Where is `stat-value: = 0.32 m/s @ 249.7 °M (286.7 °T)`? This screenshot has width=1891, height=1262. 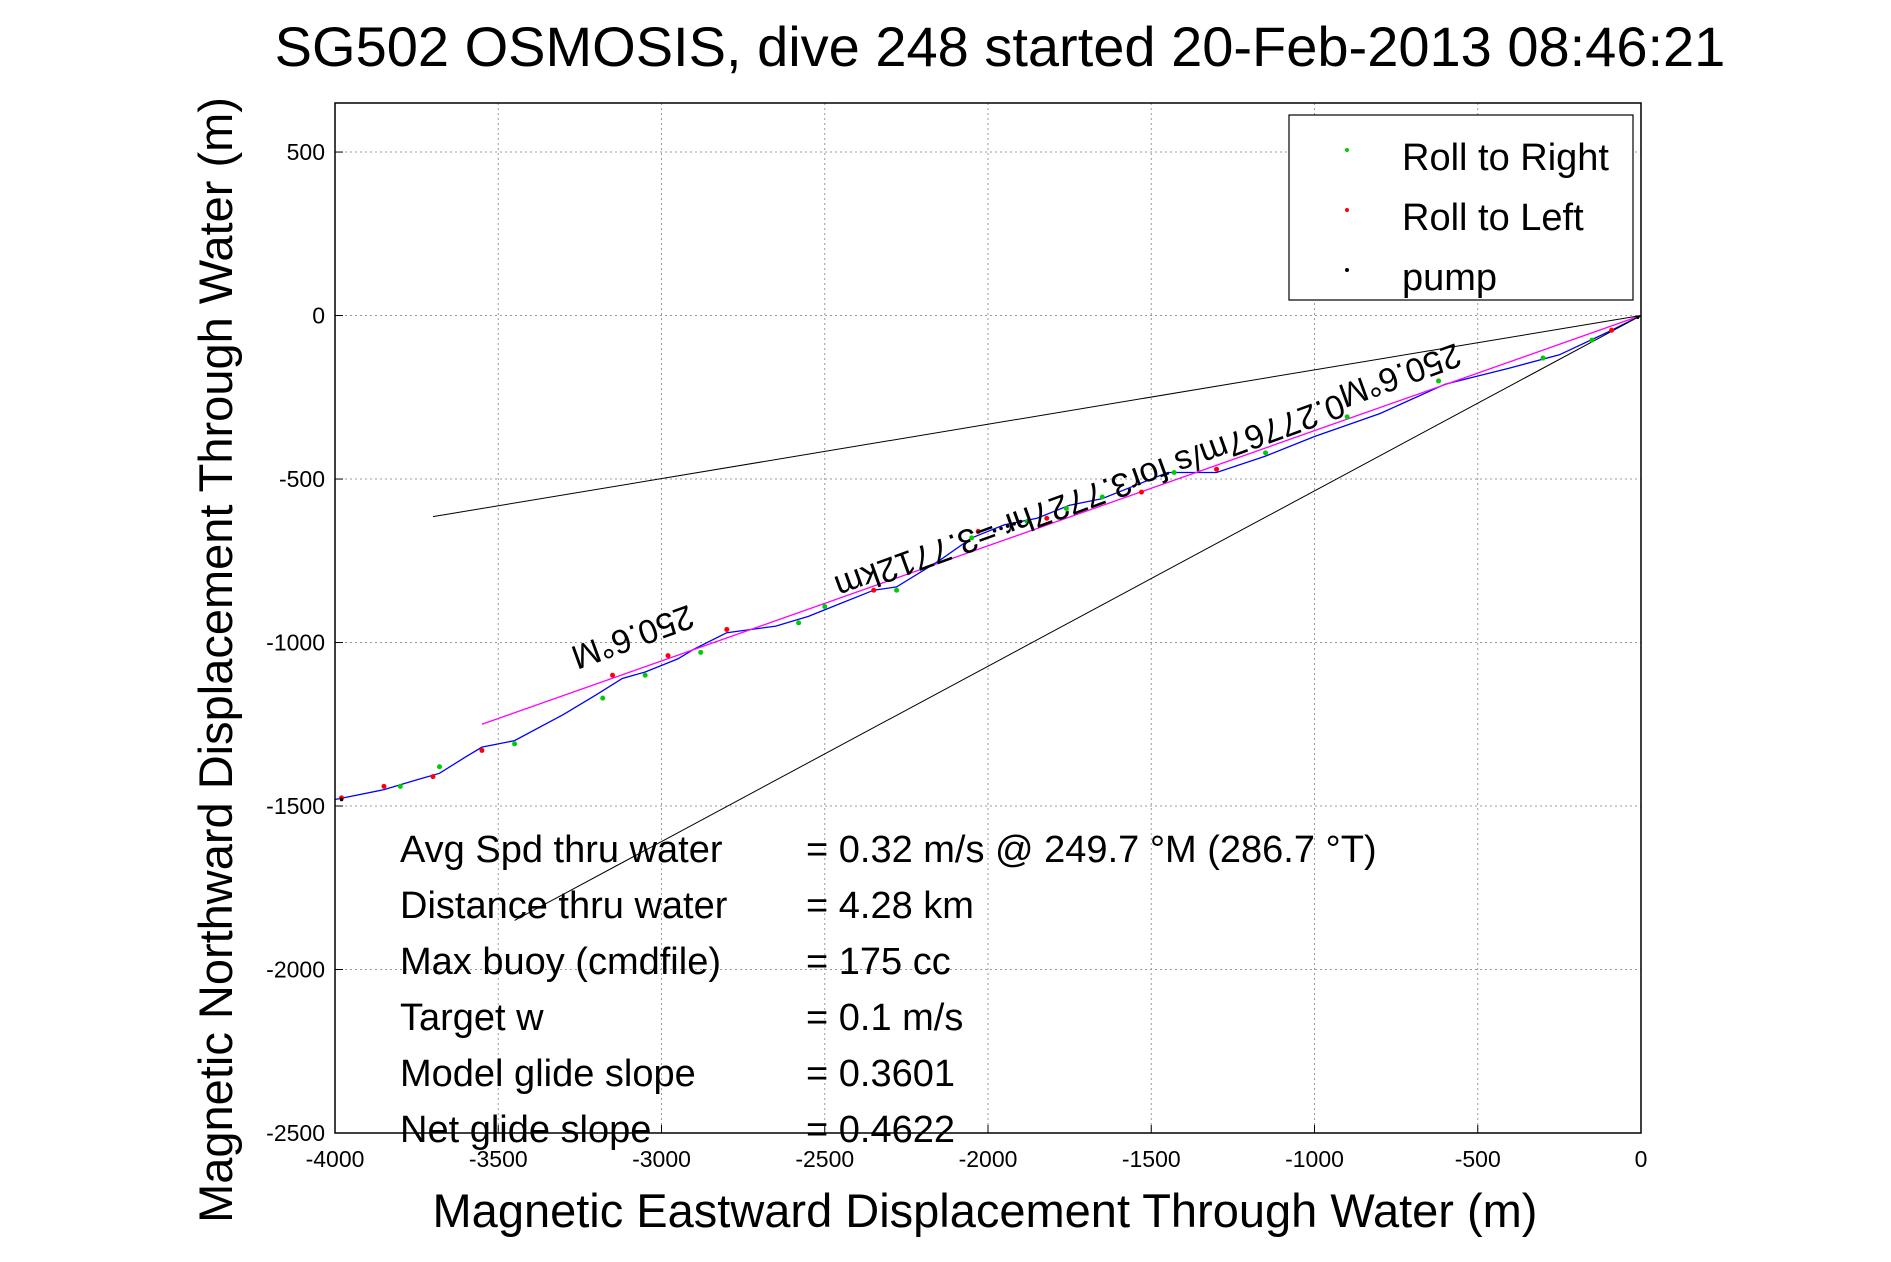
stat-value: = 0.32 m/s @ 249.7 °M (286.7 °T) is located at coordinates (1091, 850).